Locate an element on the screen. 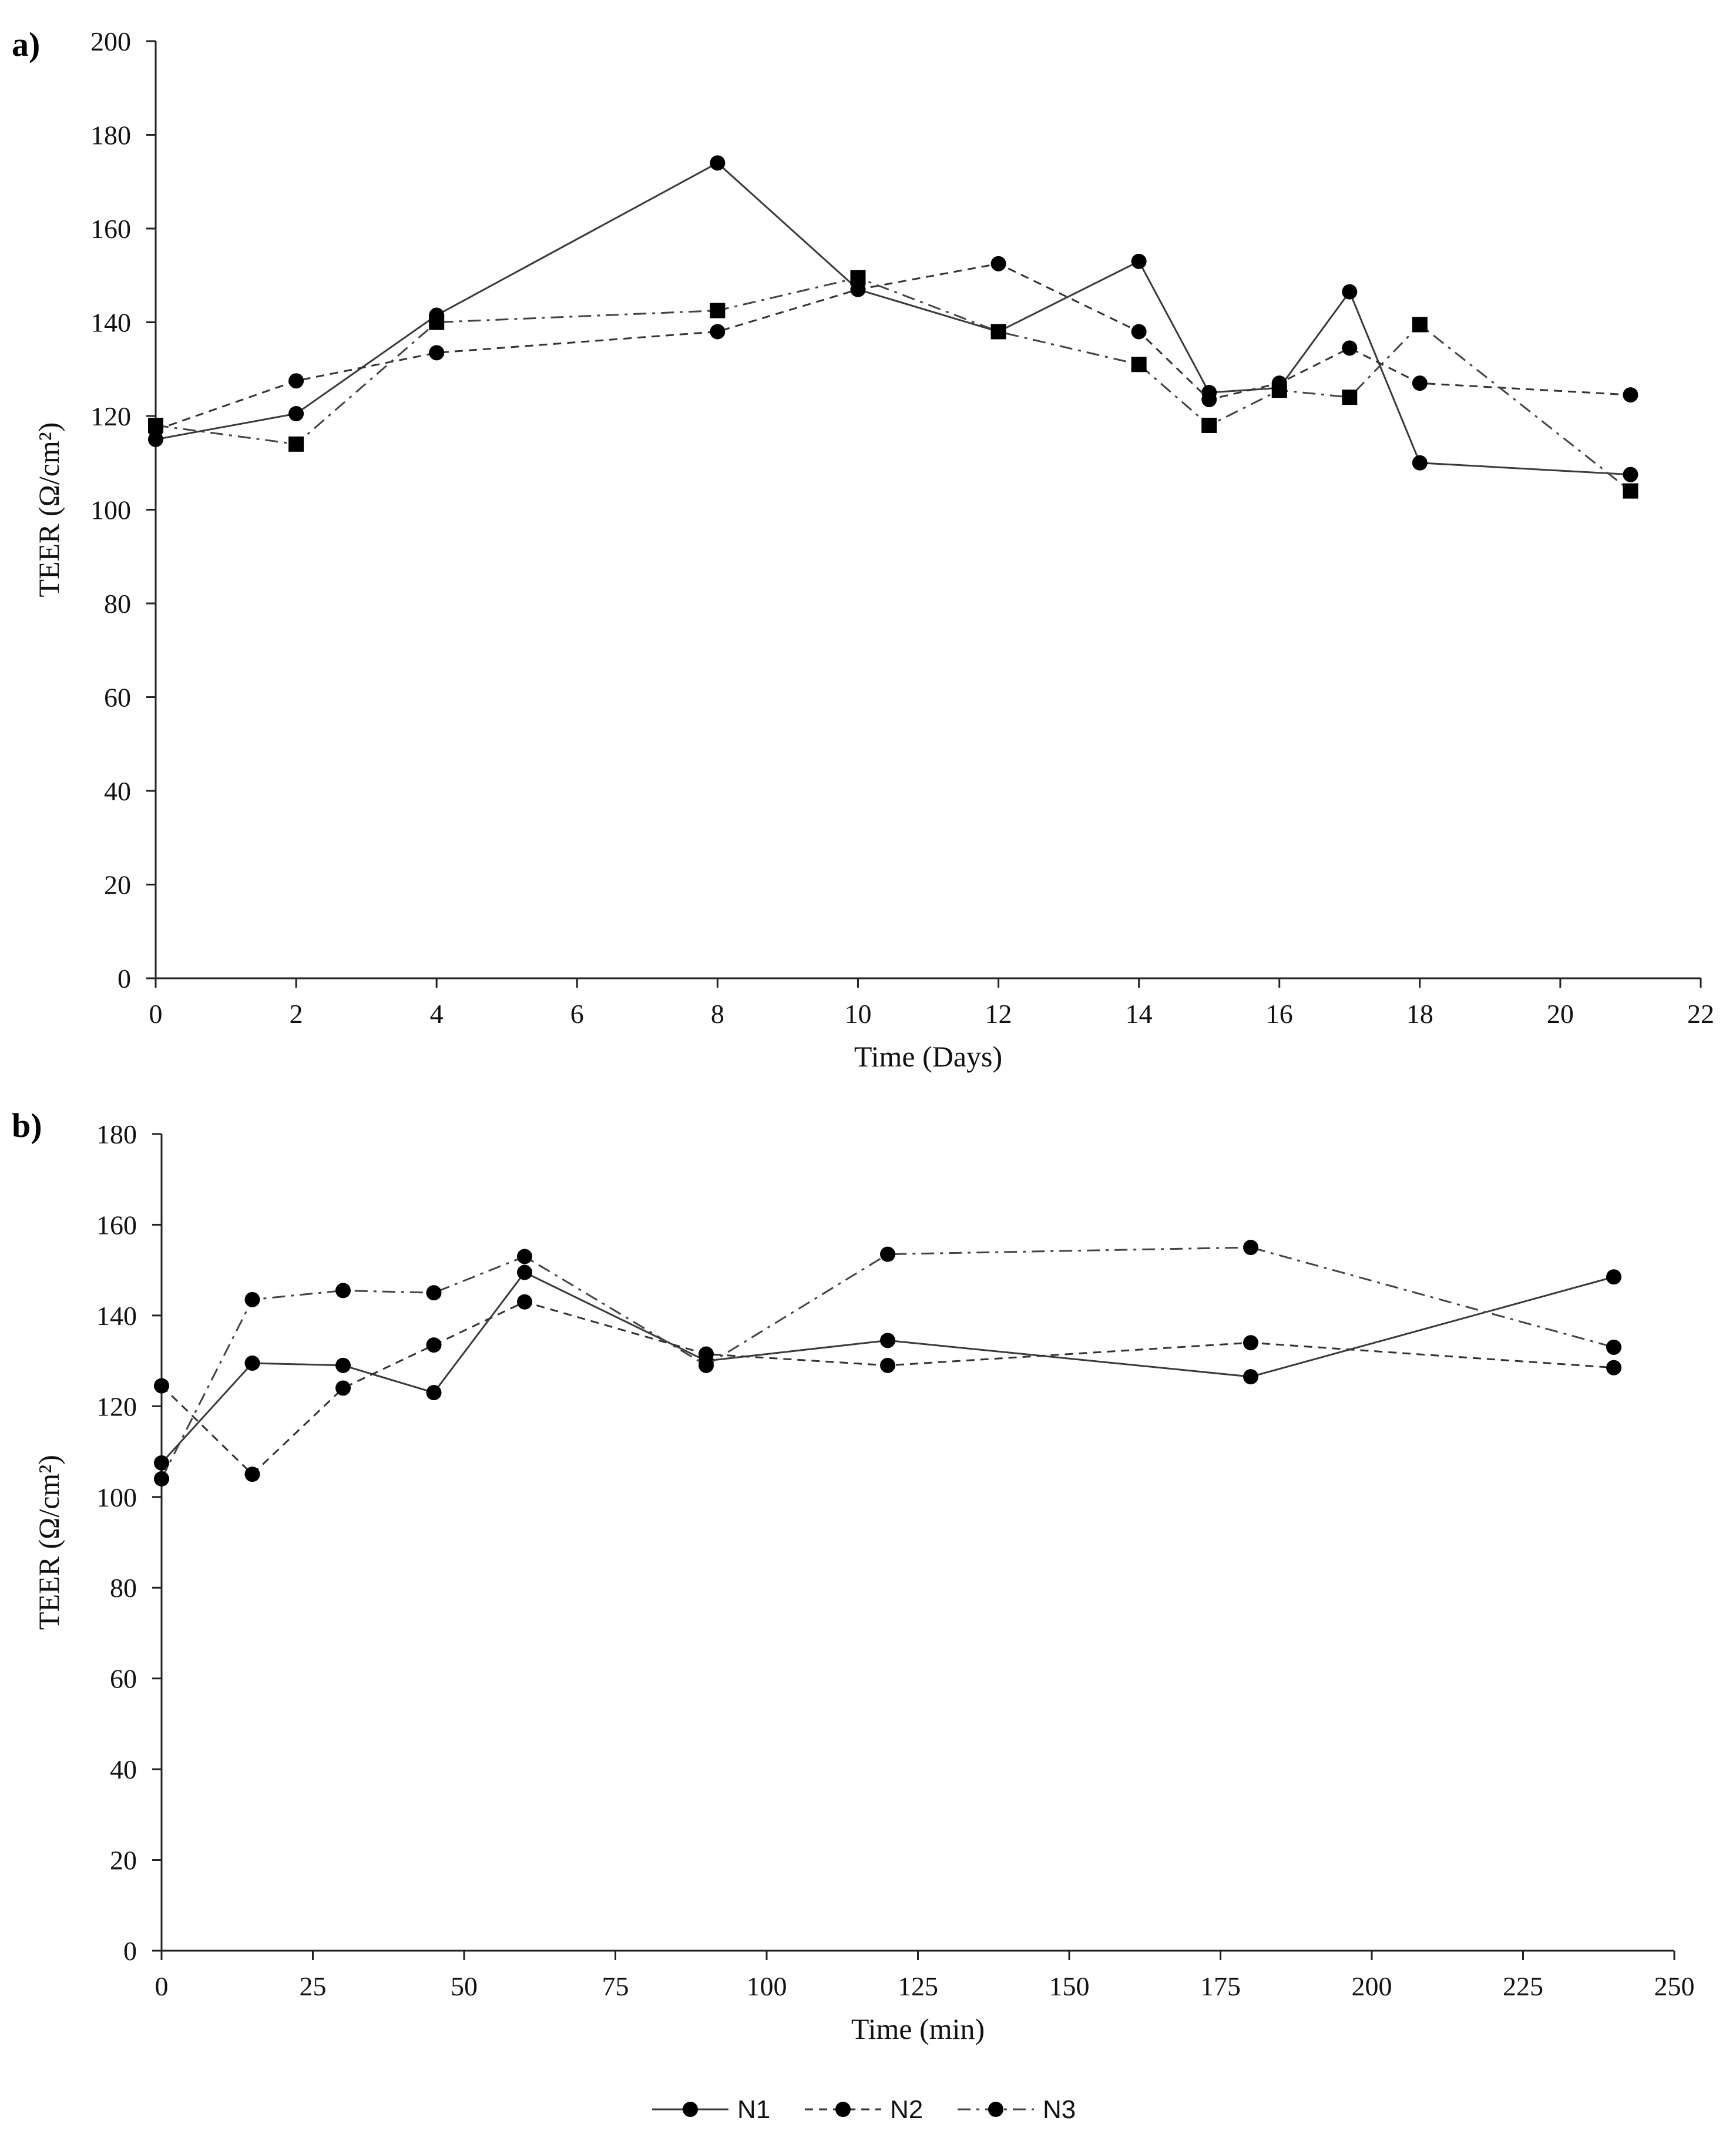  x-axis-title: Time (min) is located at coordinates (918, 2028).